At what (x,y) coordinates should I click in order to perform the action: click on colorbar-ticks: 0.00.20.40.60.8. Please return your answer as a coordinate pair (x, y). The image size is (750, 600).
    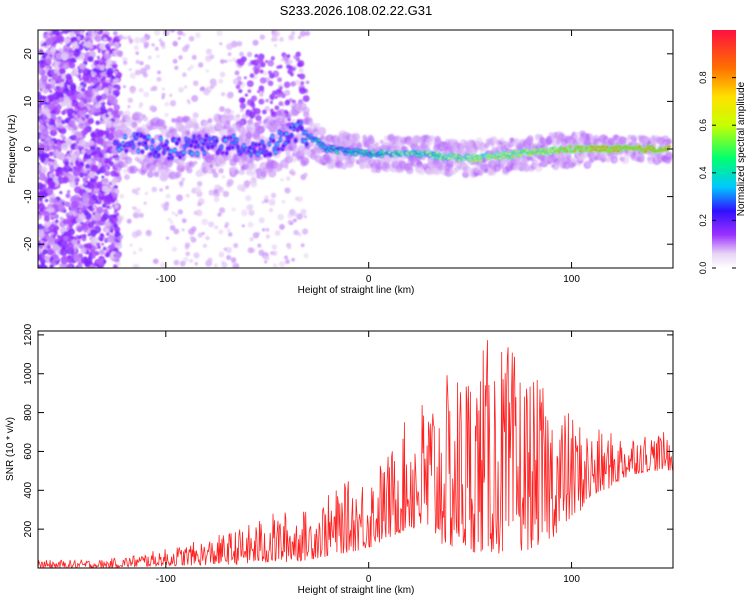
    Looking at the image, I should click on (717, 172).